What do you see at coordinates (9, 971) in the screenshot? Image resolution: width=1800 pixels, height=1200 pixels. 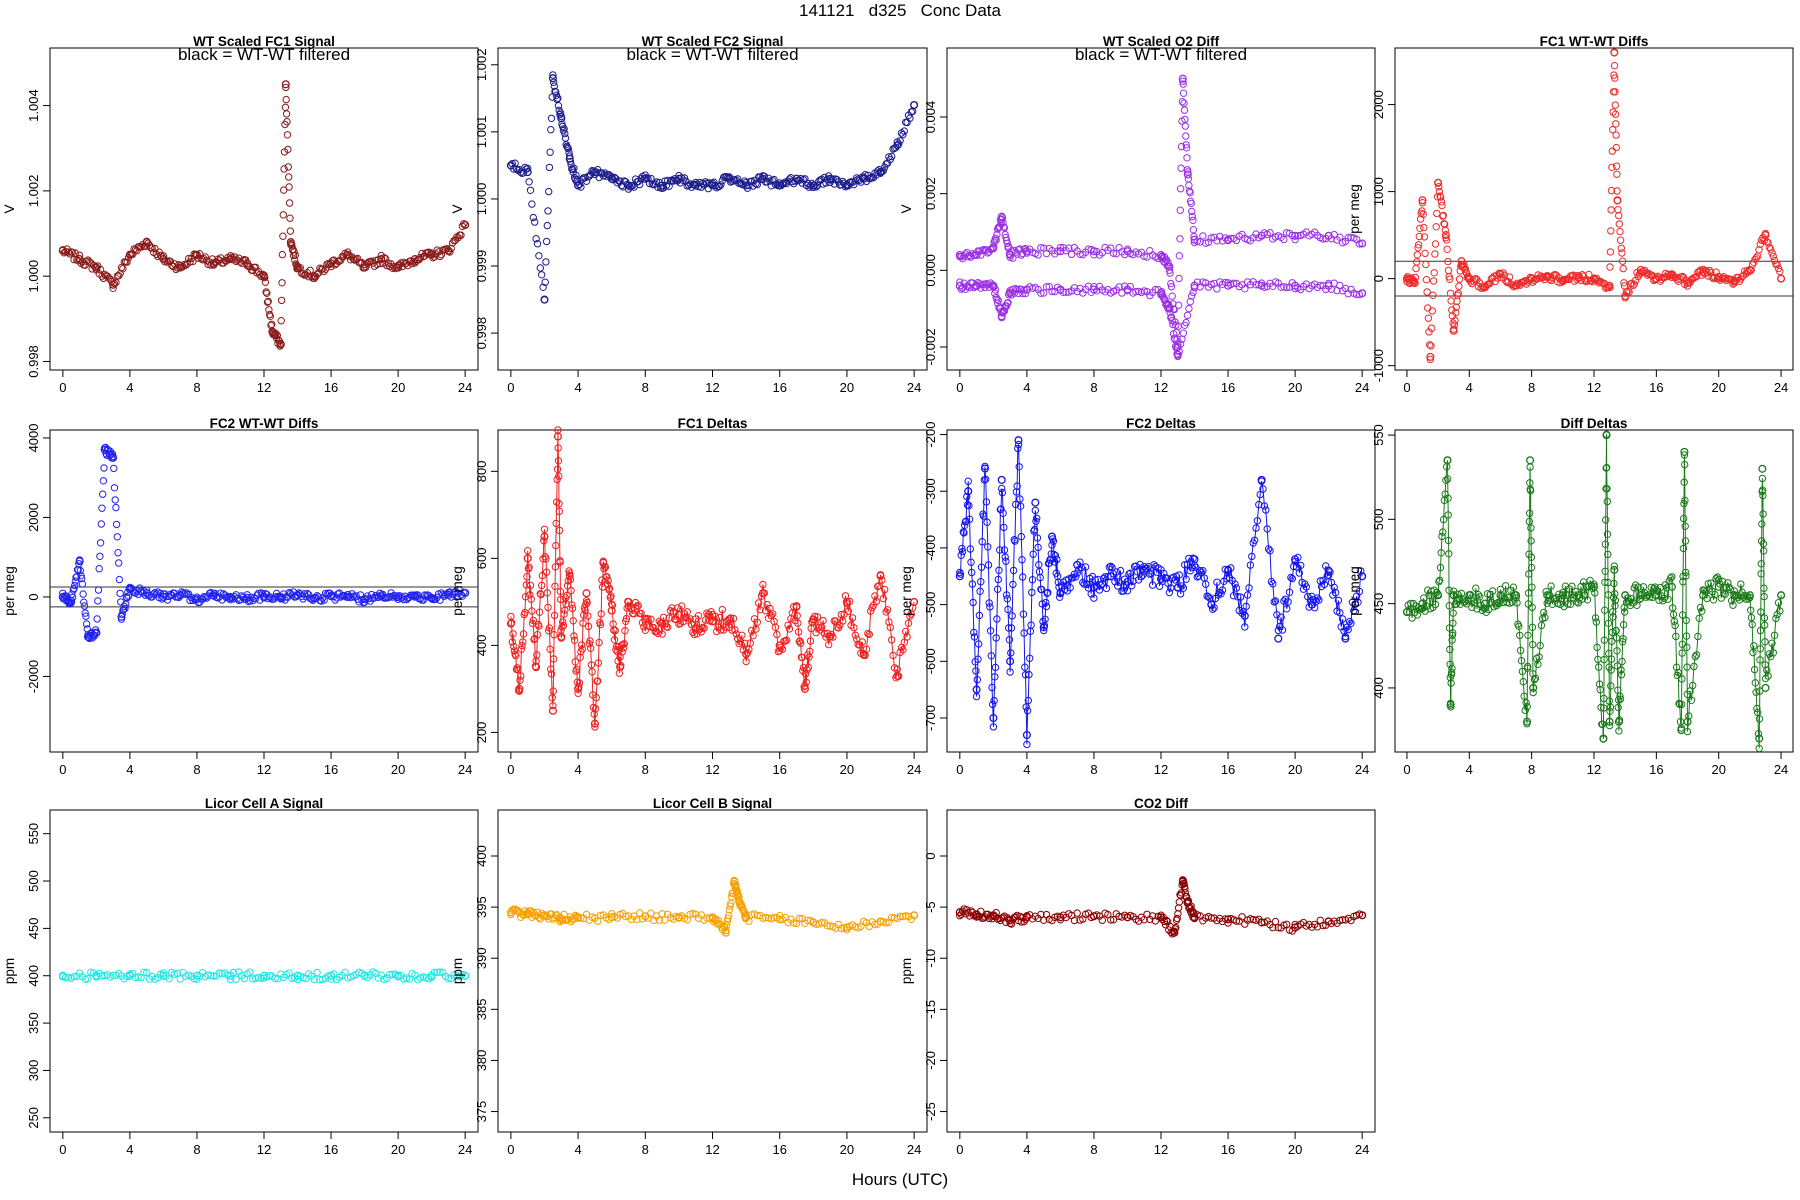 I see `y-axis-label: ppm` at bounding box center [9, 971].